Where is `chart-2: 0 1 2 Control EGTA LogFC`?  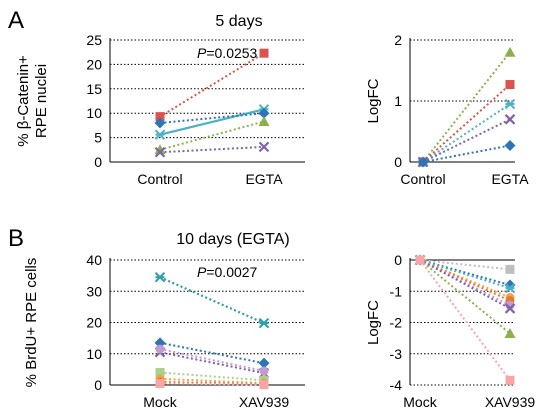
chart-2: 0 1 2 Control EGTA LogFC is located at coordinates (447, 109).